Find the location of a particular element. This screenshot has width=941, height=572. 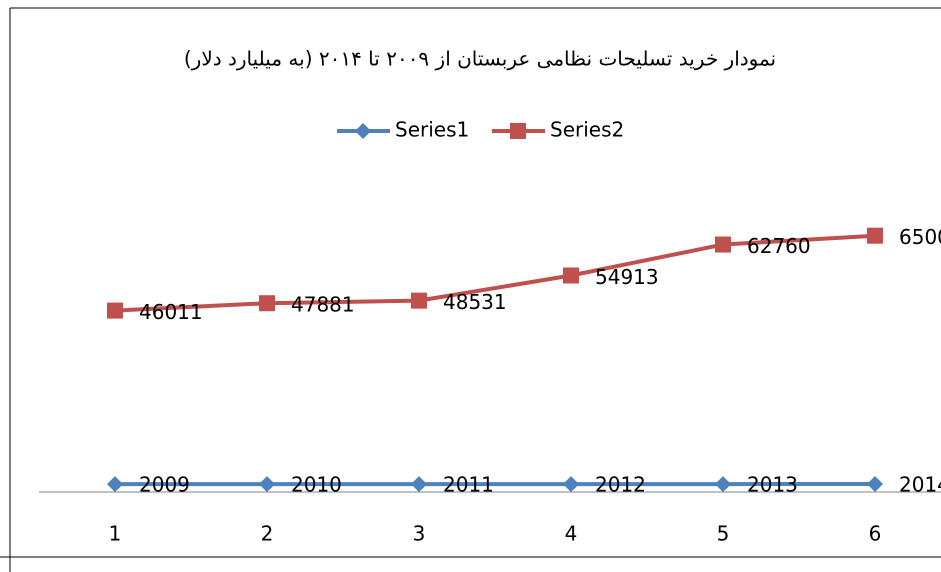

data-label: 2009 is located at coordinates (164, 485).